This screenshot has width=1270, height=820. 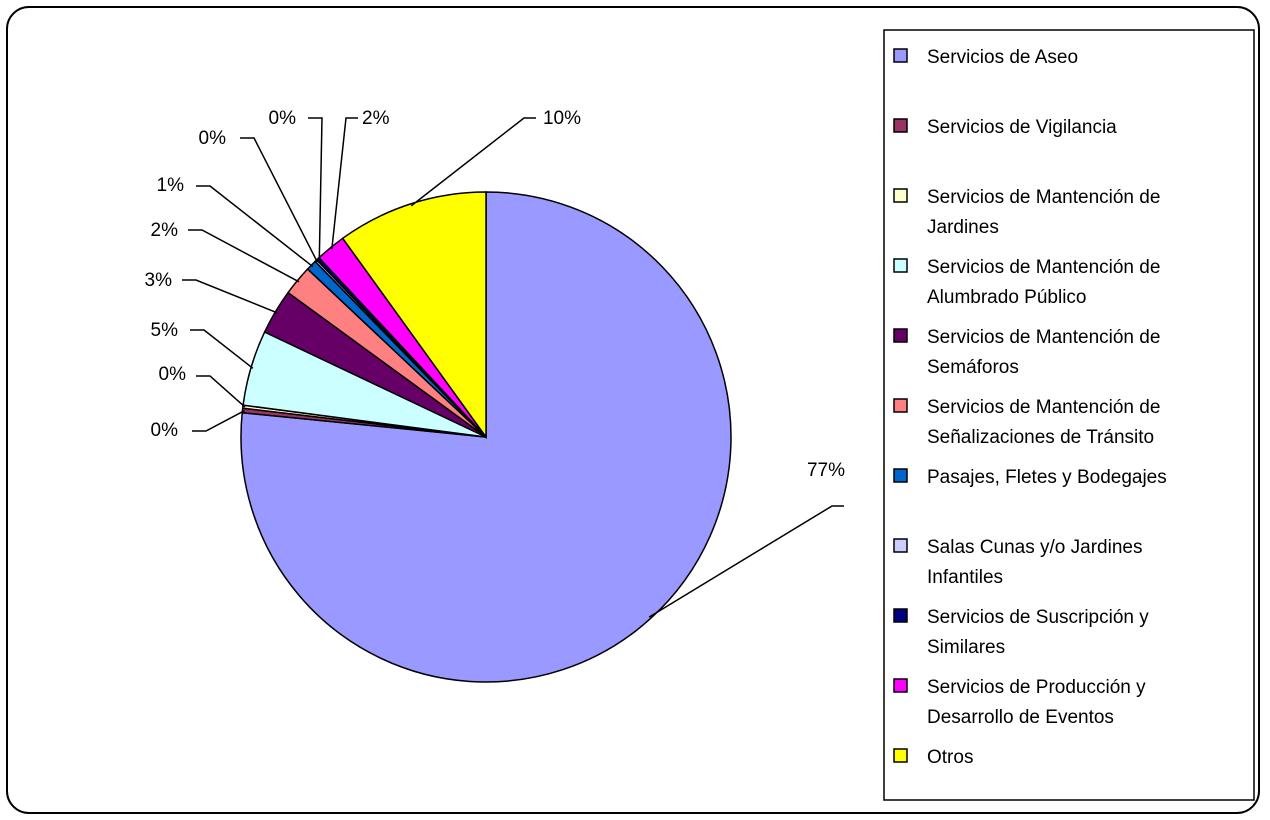 What do you see at coordinates (222, 349) in the screenshot?
I see `leader-line-servicios-de-mantencion-de-alumbrado-publico` at bounding box center [222, 349].